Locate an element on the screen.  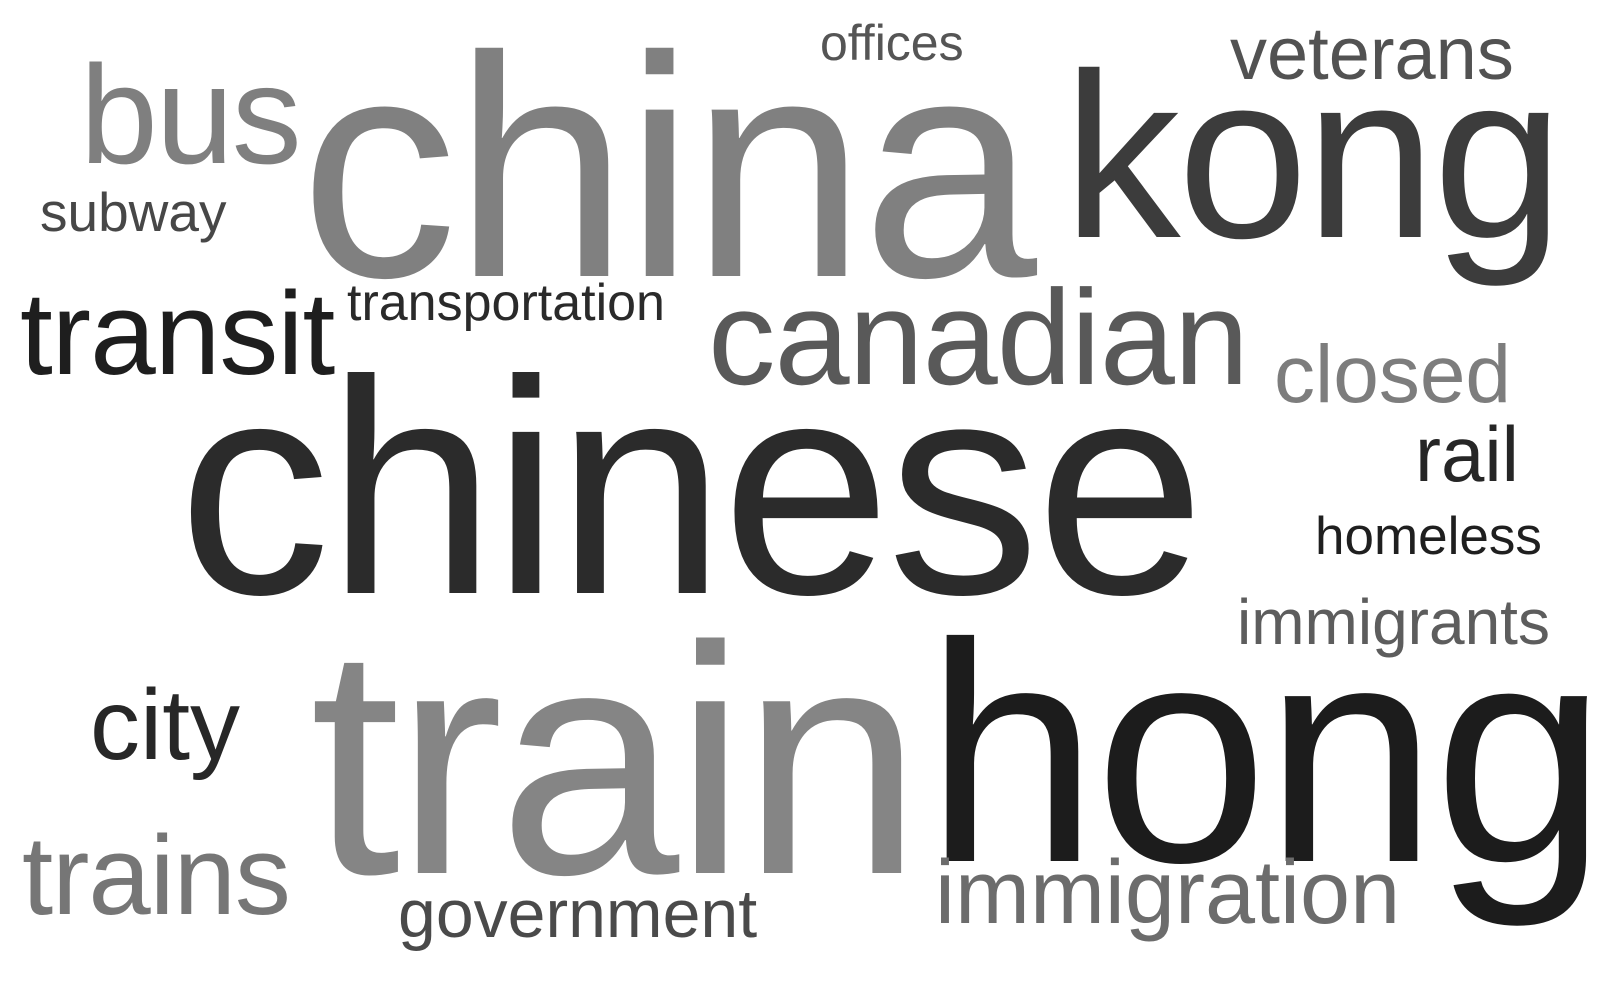
word-offices: offices is located at coordinates (892, 43).